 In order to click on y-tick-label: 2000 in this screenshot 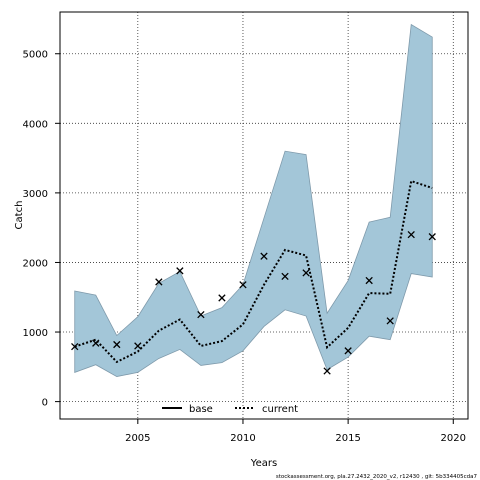, I will do `click(35, 263)`.